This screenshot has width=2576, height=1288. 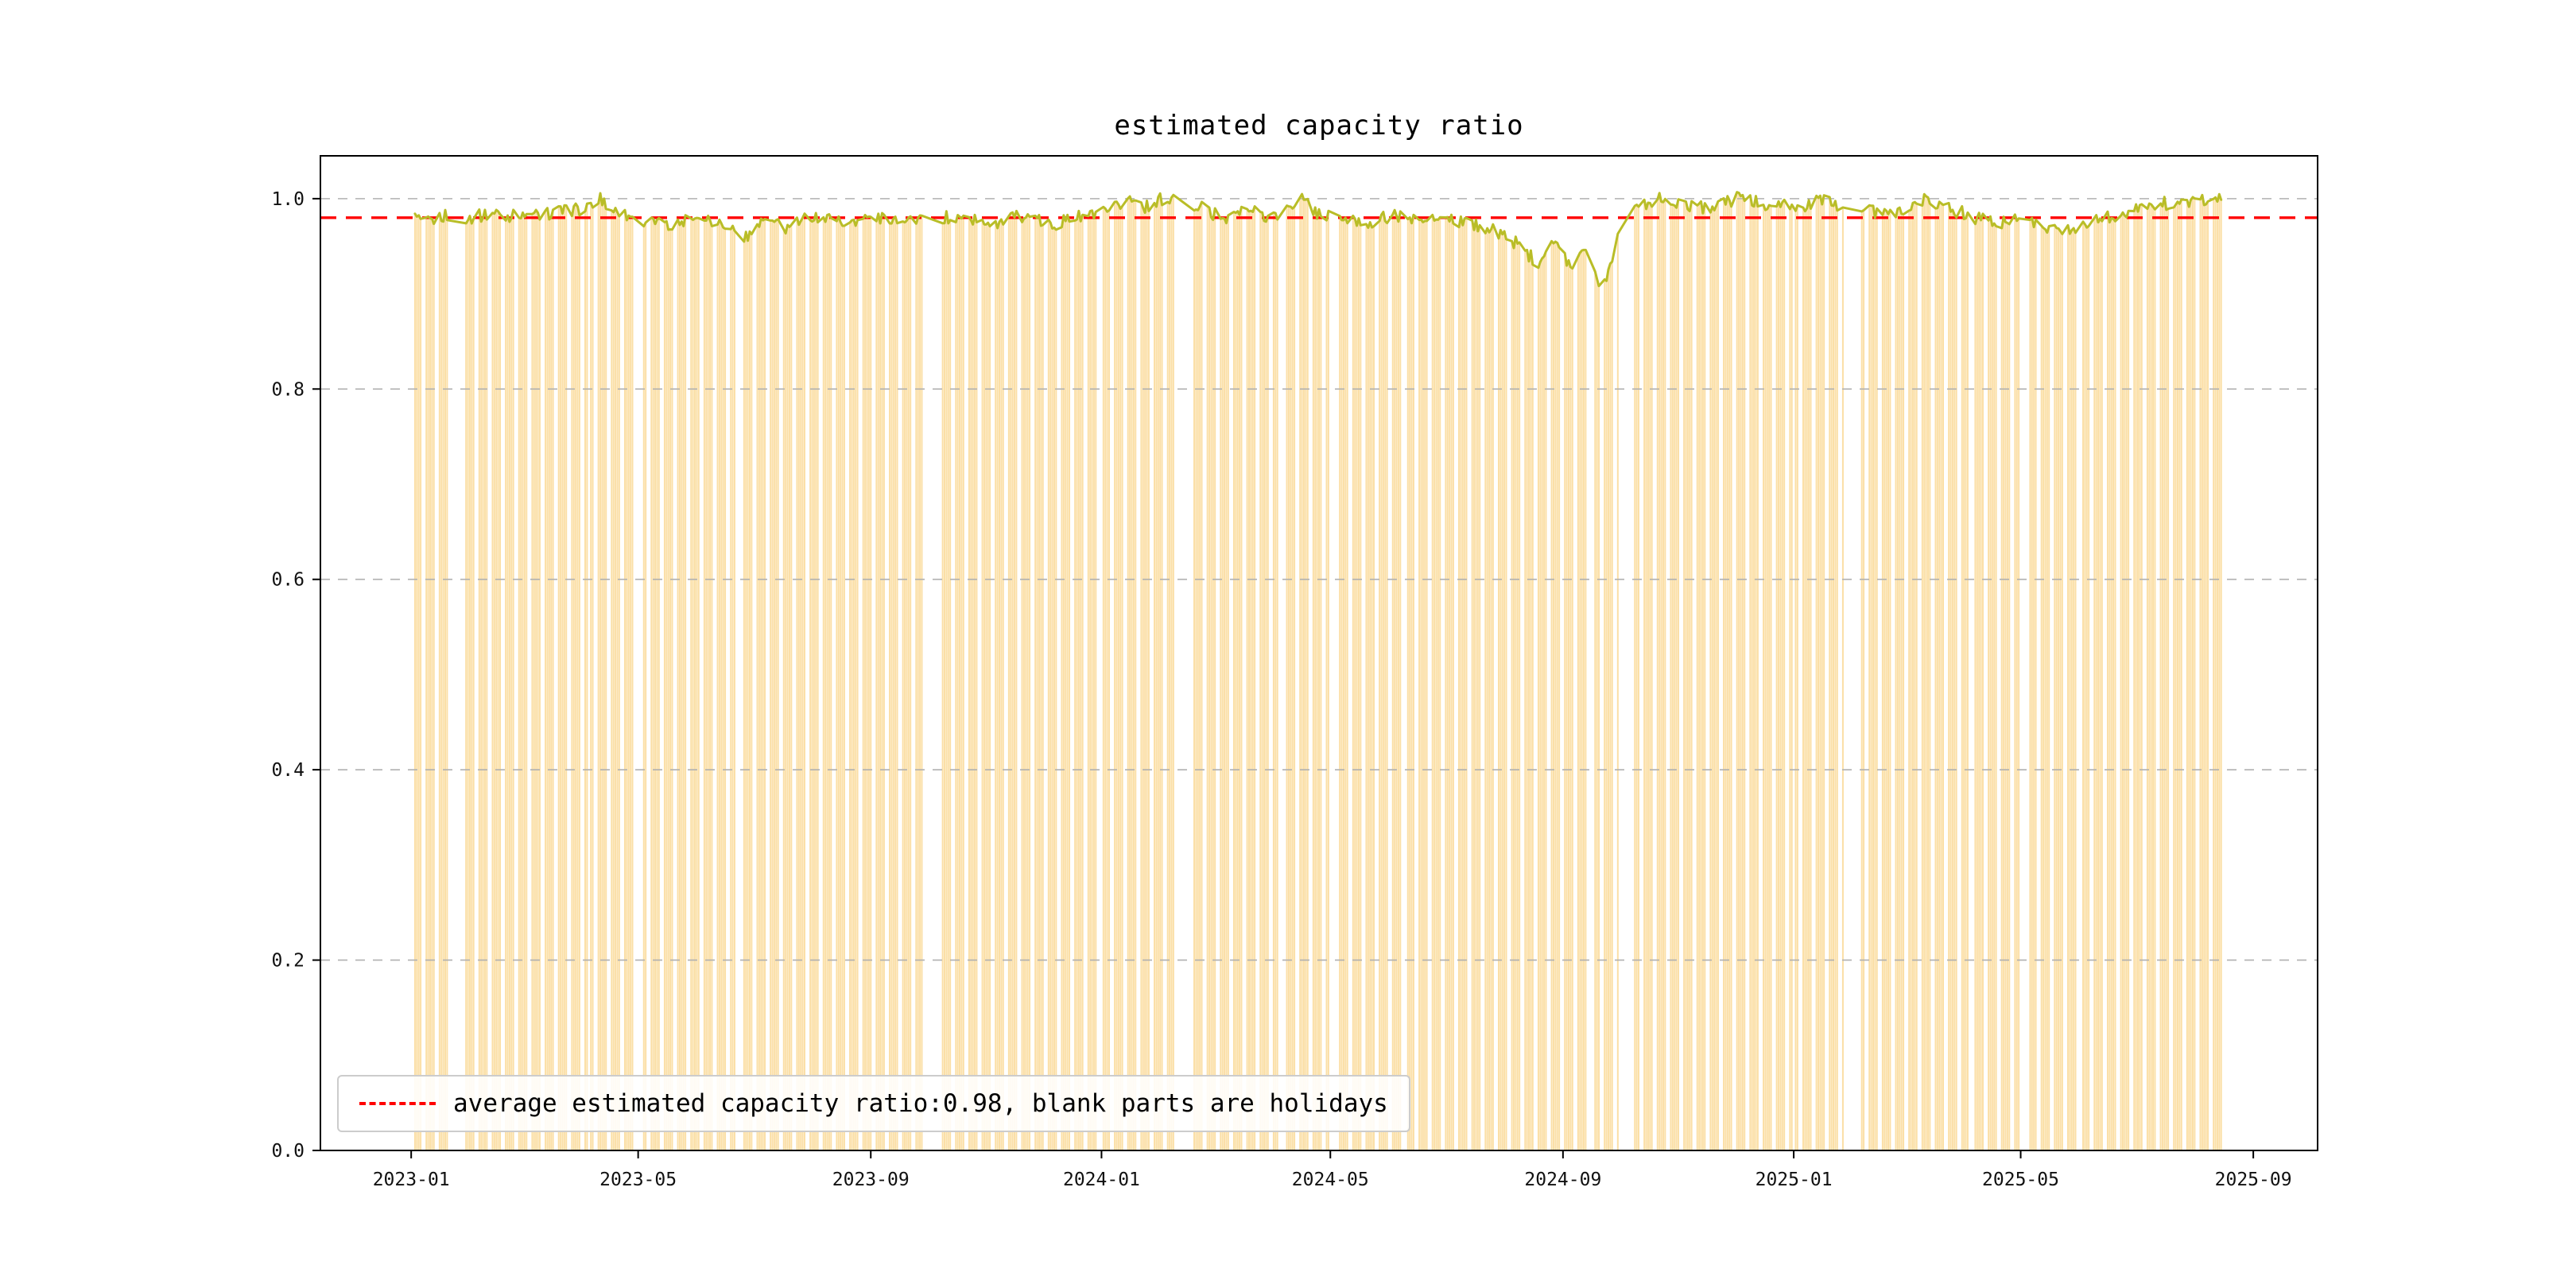 What do you see at coordinates (1794, 1180) in the screenshot?
I see `x-tick-label: 2025-01` at bounding box center [1794, 1180].